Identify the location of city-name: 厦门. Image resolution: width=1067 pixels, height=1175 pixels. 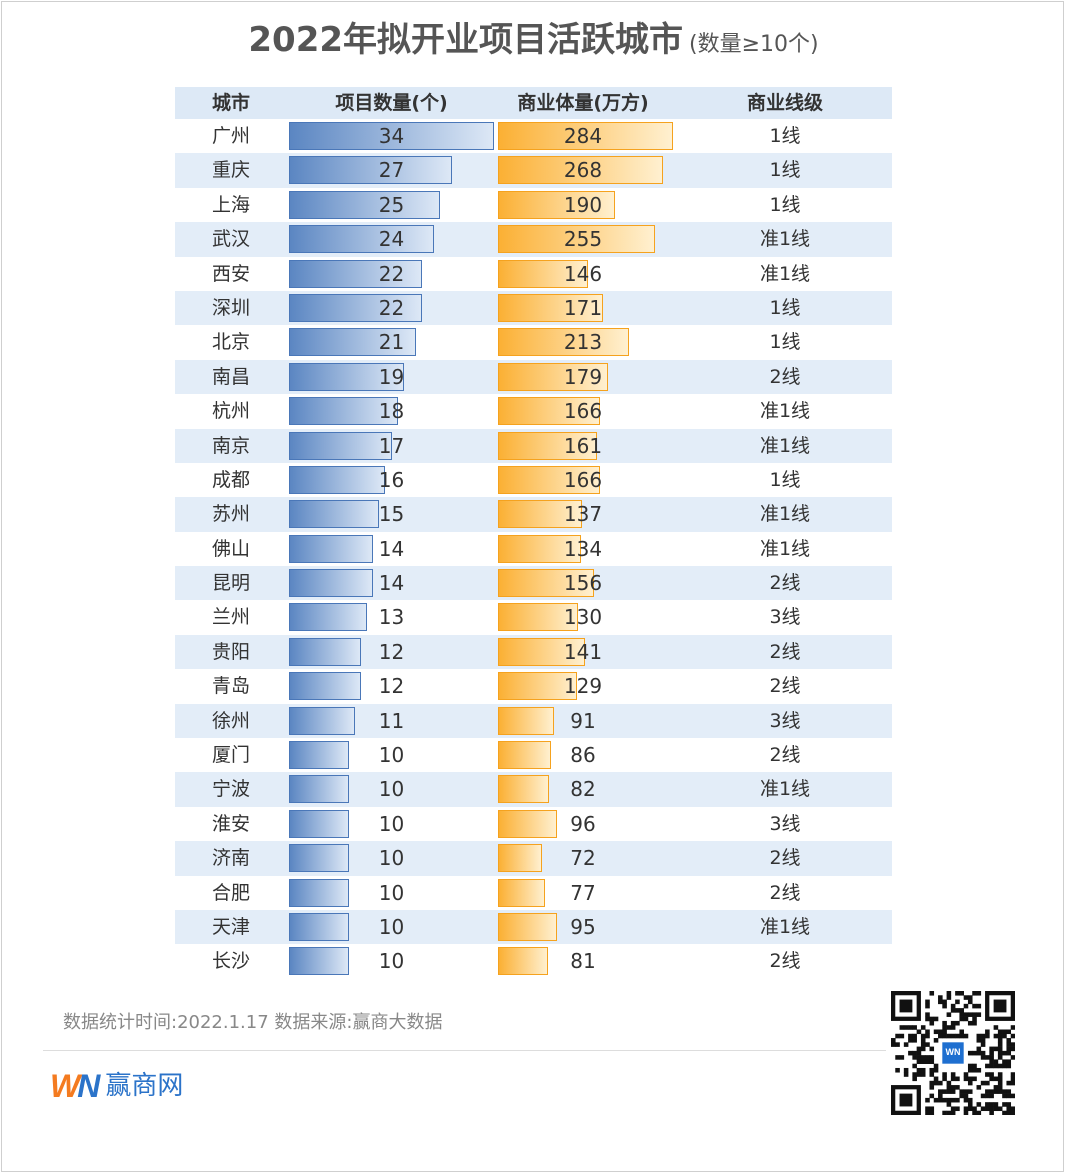
(230, 755).